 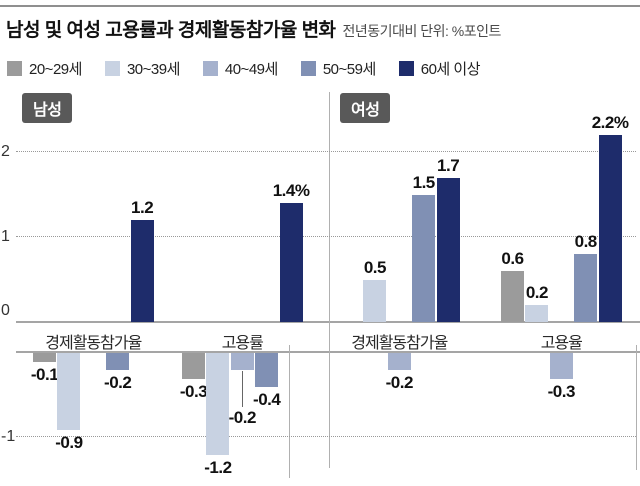 I want to click on header: 남성 및 여성 고용률과 경제활동참가율 변화 전년동기대비 단위: %포인트, so click(x=321, y=28).